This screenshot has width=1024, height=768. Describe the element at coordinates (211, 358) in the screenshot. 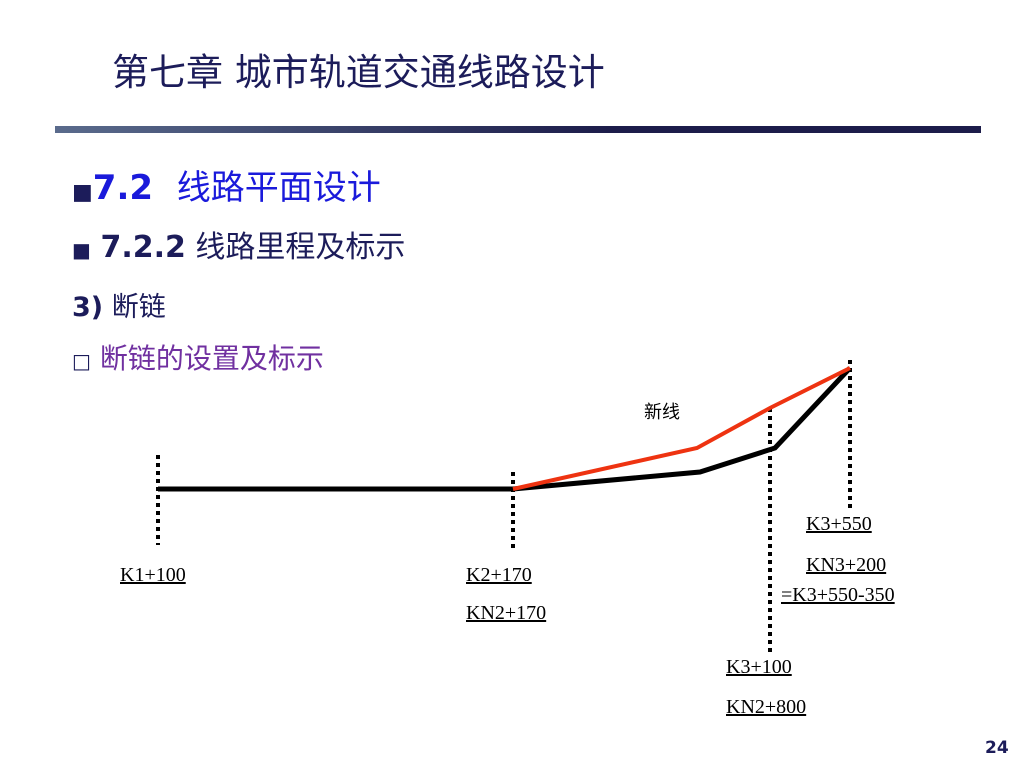

I see `bullet-text: 断链的设置及标示` at that location.